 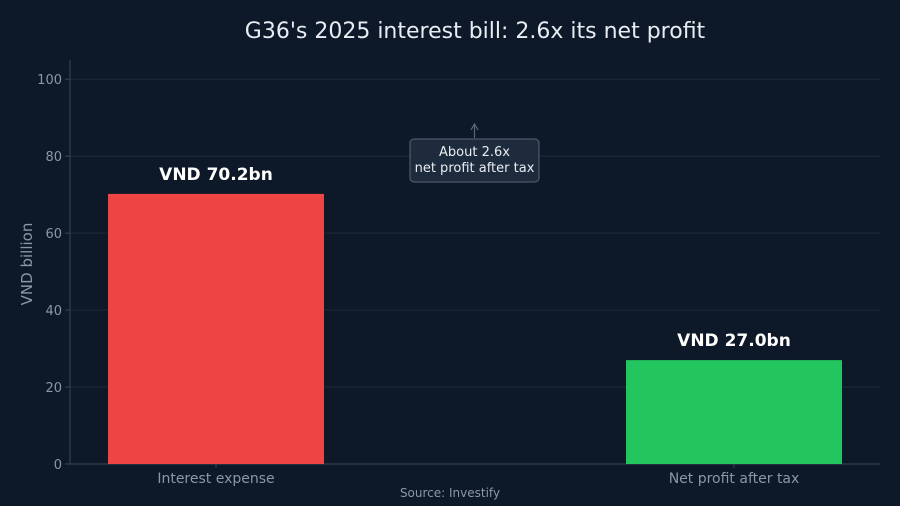 I want to click on y-tick-label: 100, so click(x=49, y=80).